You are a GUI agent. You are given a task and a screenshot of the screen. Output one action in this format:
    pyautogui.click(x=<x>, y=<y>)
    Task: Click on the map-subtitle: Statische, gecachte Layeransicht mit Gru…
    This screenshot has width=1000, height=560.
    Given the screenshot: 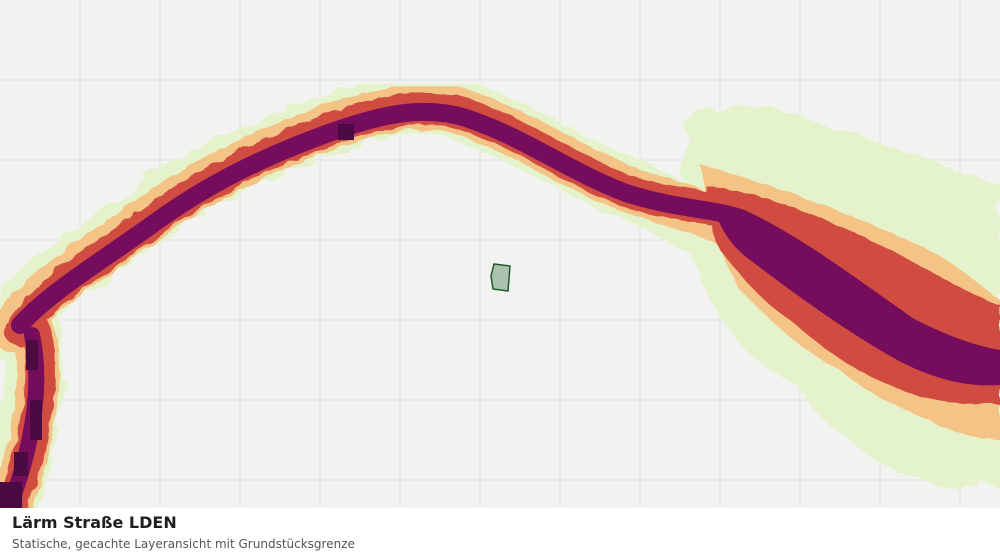 What is the action you would take?
    pyautogui.click(x=183, y=544)
    